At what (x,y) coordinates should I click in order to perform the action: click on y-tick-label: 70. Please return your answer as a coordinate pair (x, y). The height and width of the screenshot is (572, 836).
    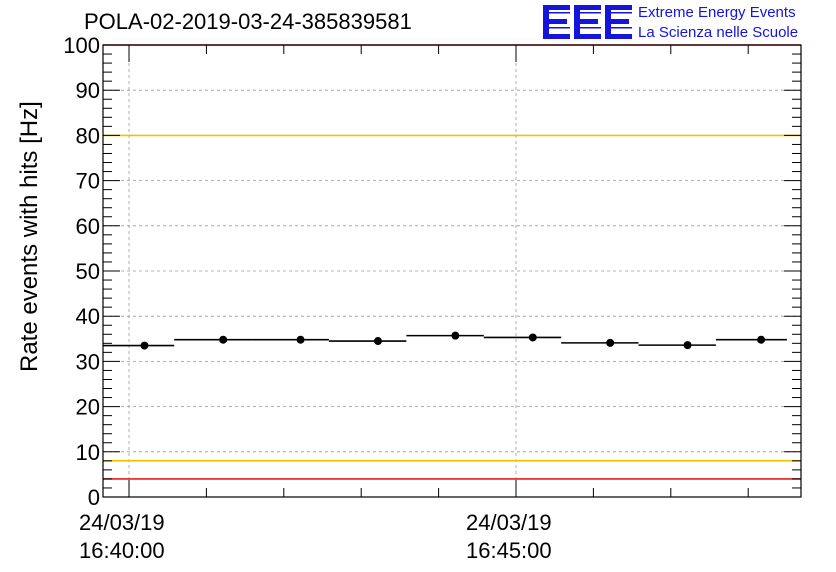
    Looking at the image, I should click on (88, 181).